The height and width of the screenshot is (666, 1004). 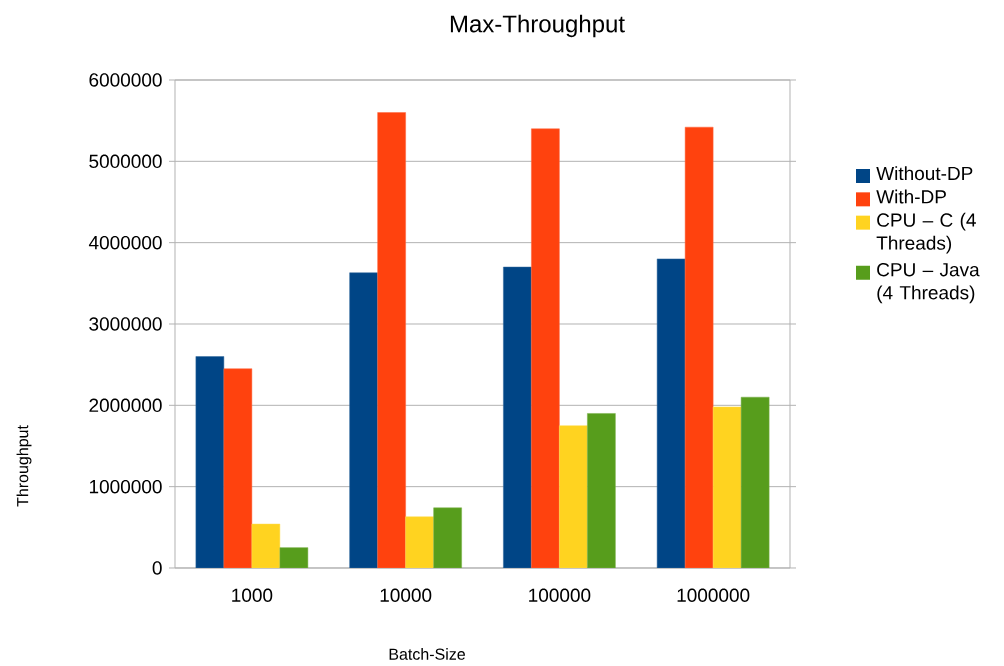 I want to click on y-axis-title: Throughput, so click(x=24, y=466).